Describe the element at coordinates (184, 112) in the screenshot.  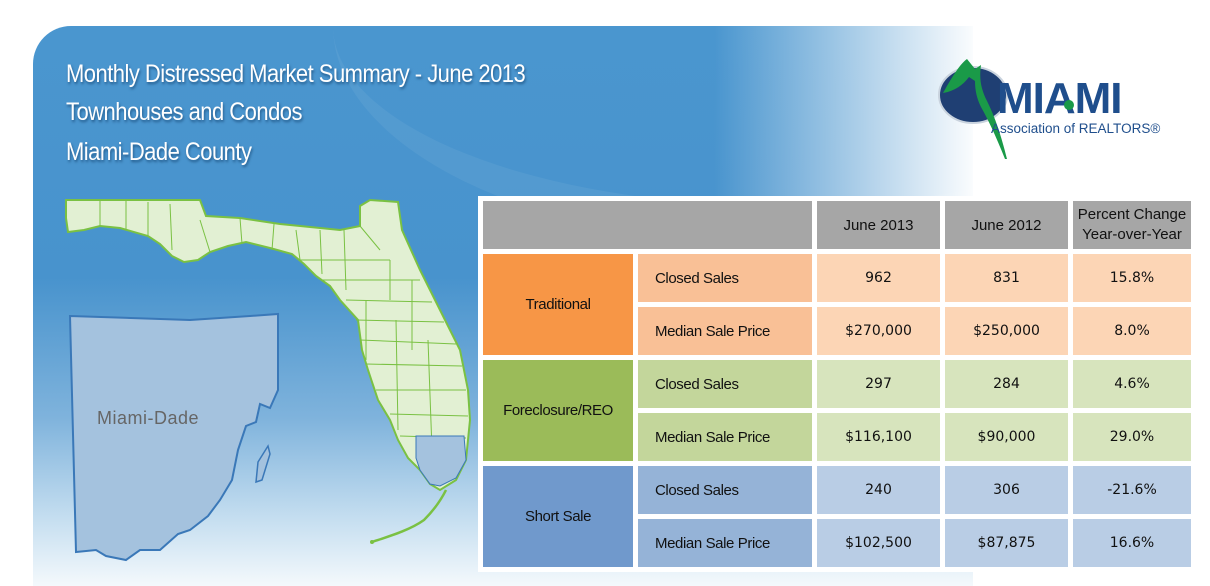
I see `property-type-subtitle: Townhouses and Condos` at that location.